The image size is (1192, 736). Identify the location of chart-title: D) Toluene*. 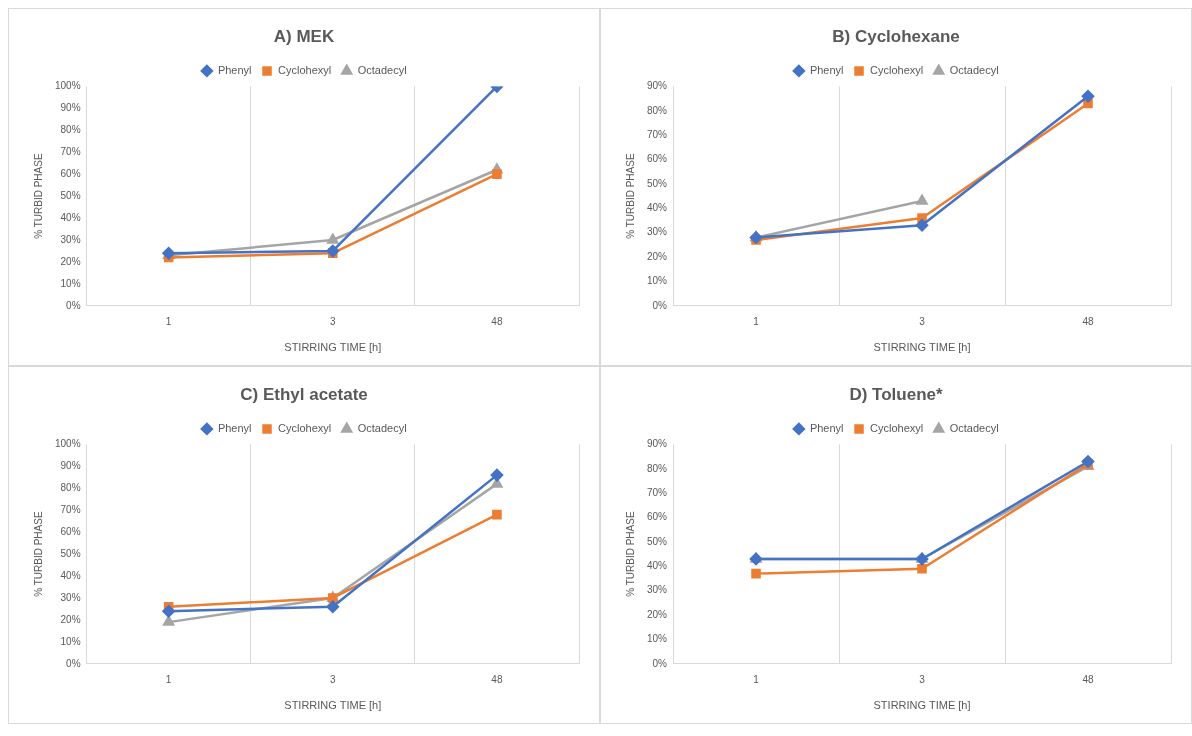
(896, 394).